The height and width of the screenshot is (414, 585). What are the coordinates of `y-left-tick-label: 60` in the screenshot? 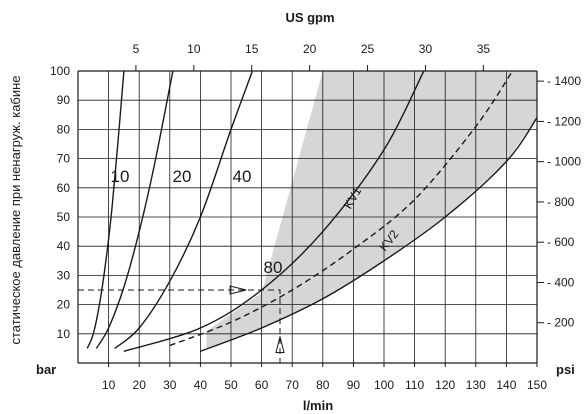 It's located at (64, 188).